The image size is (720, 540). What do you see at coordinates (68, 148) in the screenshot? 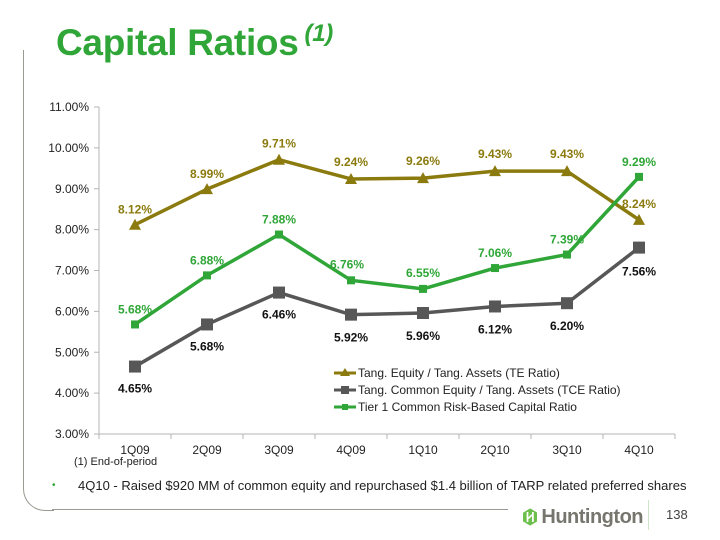
I see `y-tick-label: 10.00%` at bounding box center [68, 148].